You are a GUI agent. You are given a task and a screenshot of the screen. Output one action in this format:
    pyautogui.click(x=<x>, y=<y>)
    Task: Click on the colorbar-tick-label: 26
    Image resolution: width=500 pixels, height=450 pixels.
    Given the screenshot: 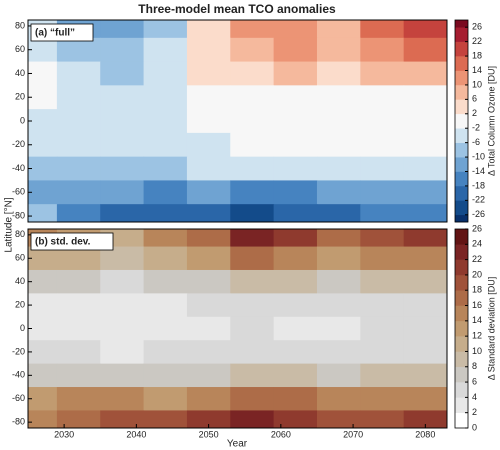 What is the action you would take?
    pyautogui.click(x=477, y=228)
    